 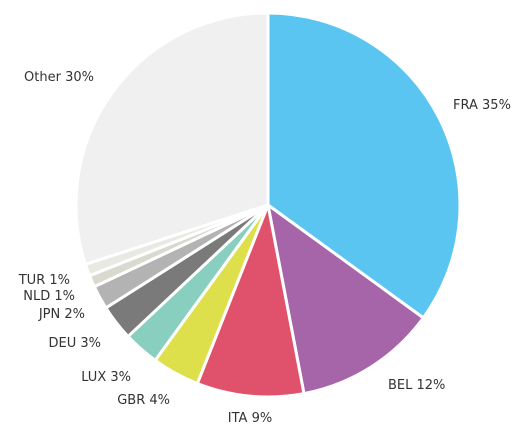 I want to click on slice-label: LUX 3%, so click(x=106, y=377).